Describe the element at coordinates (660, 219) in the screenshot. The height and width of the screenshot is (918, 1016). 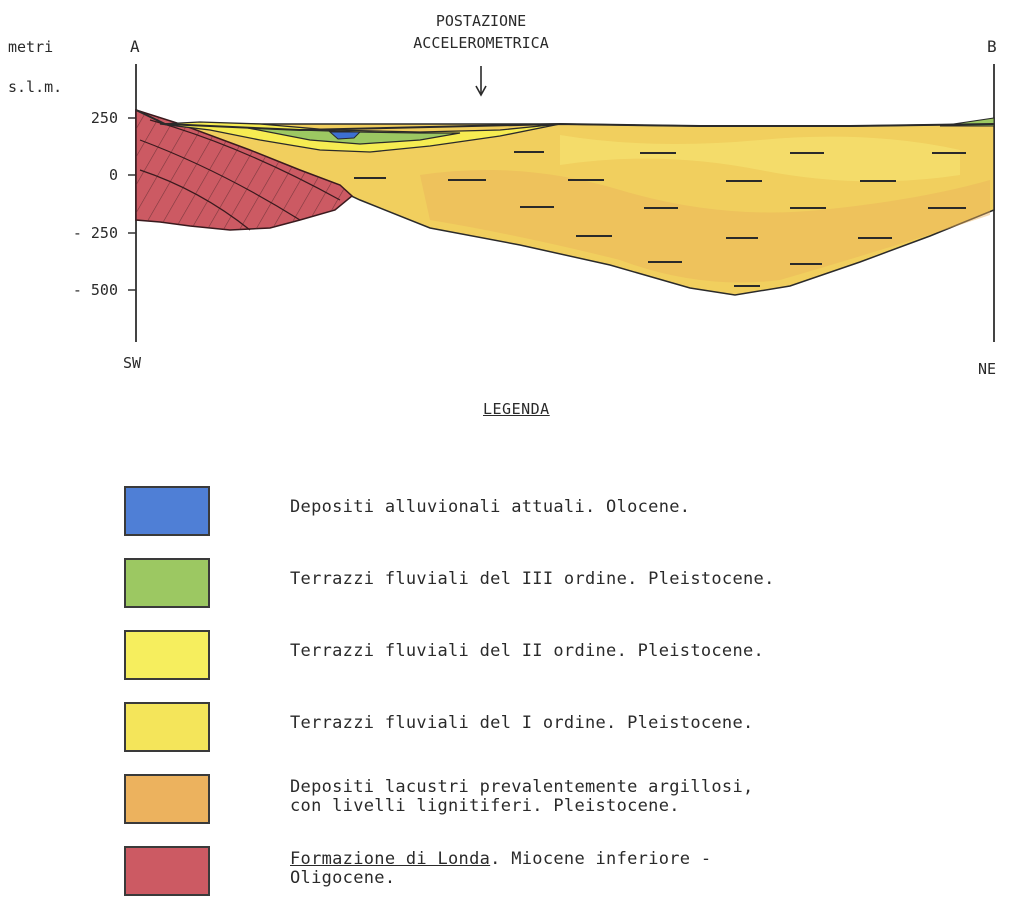
I see `lignite-levels` at that location.